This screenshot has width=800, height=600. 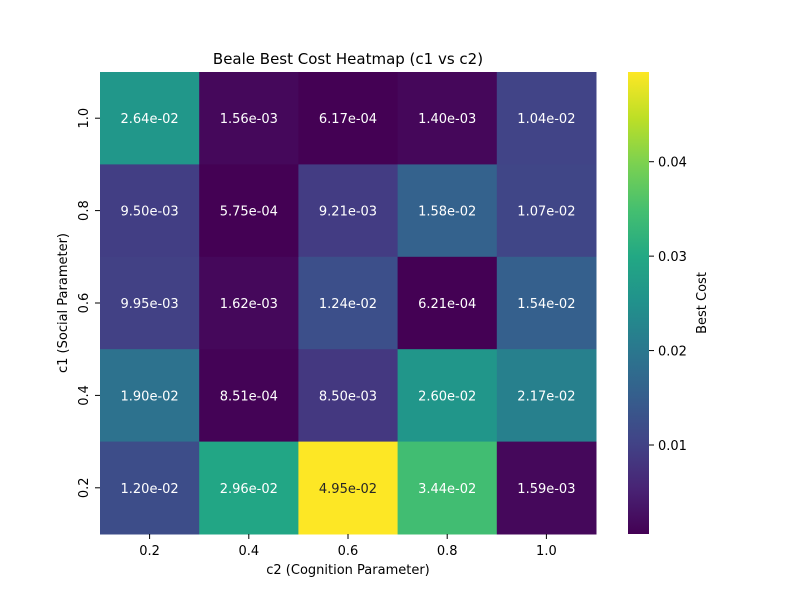 What do you see at coordinates (84, 303) in the screenshot?
I see `y-tick-label: 0.6` at bounding box center [84, 303].